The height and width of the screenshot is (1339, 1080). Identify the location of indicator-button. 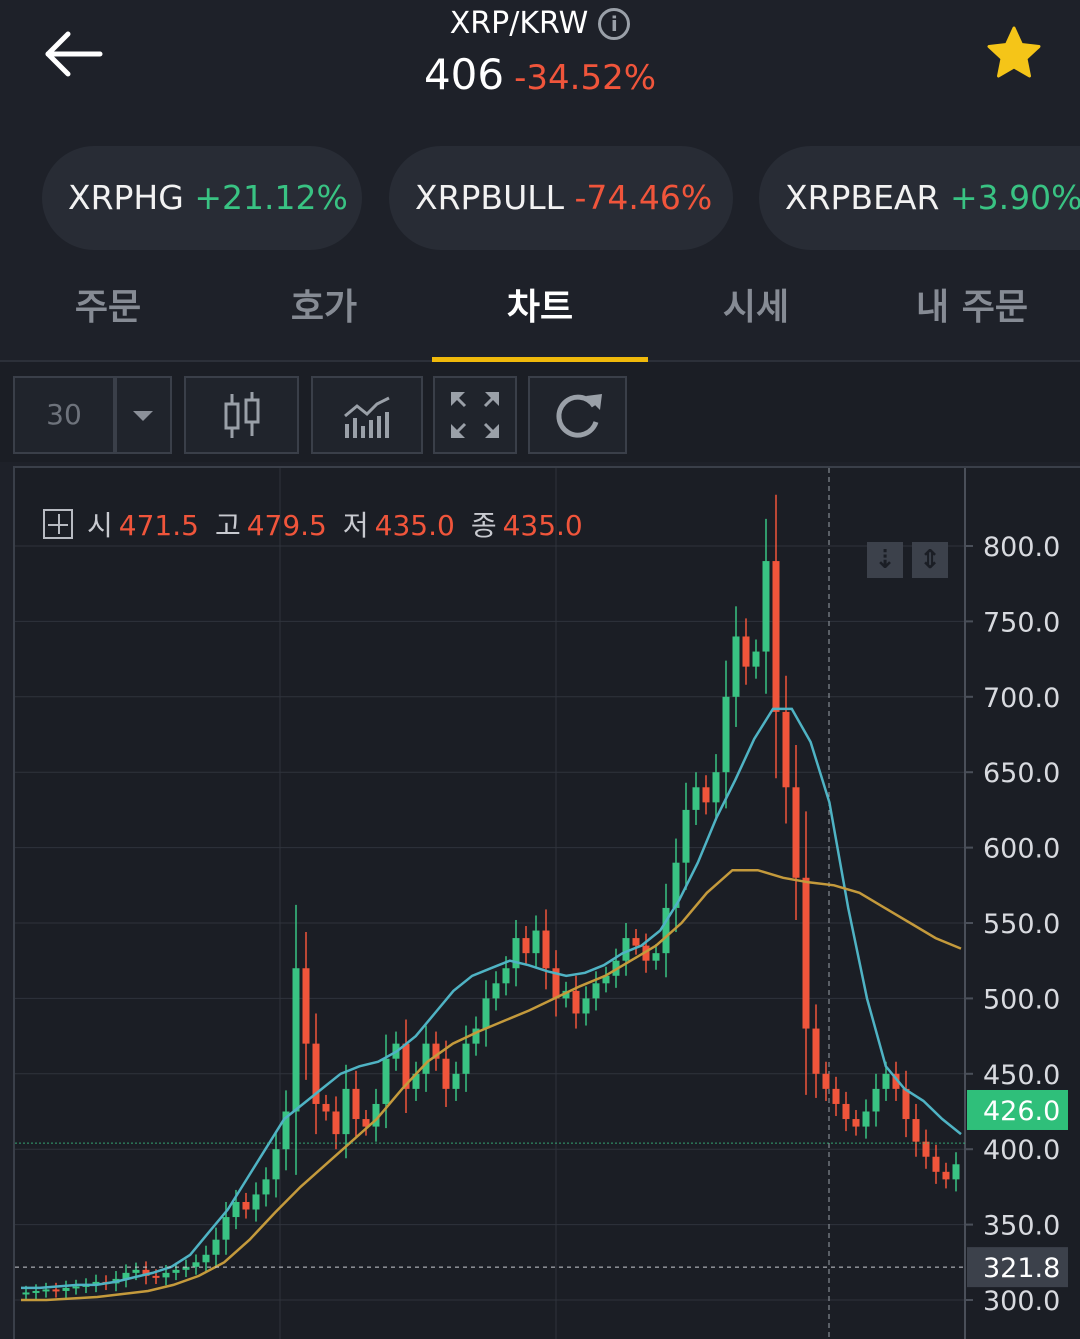
(367, 415).